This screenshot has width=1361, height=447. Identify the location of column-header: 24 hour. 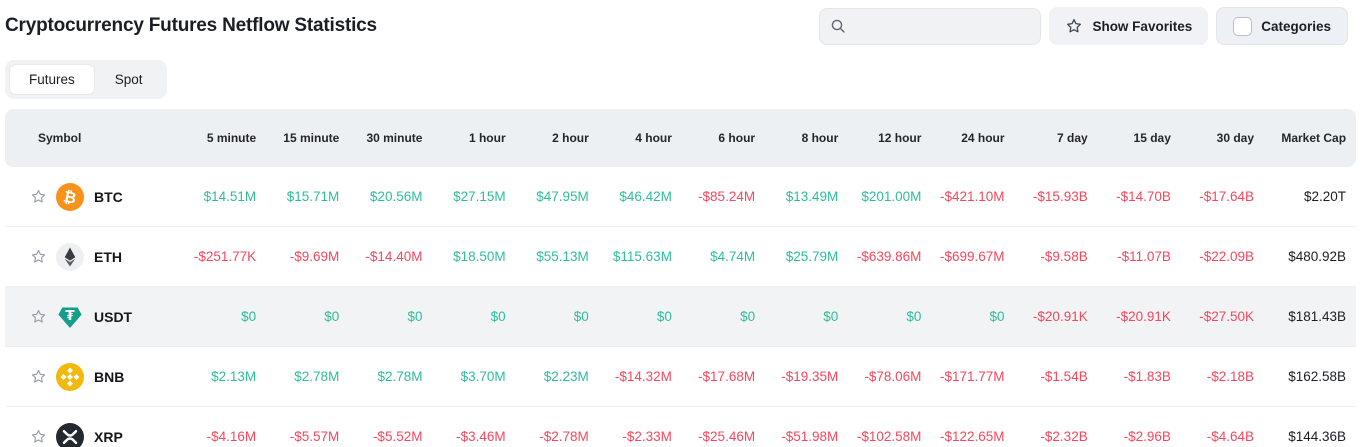
(983, 138).